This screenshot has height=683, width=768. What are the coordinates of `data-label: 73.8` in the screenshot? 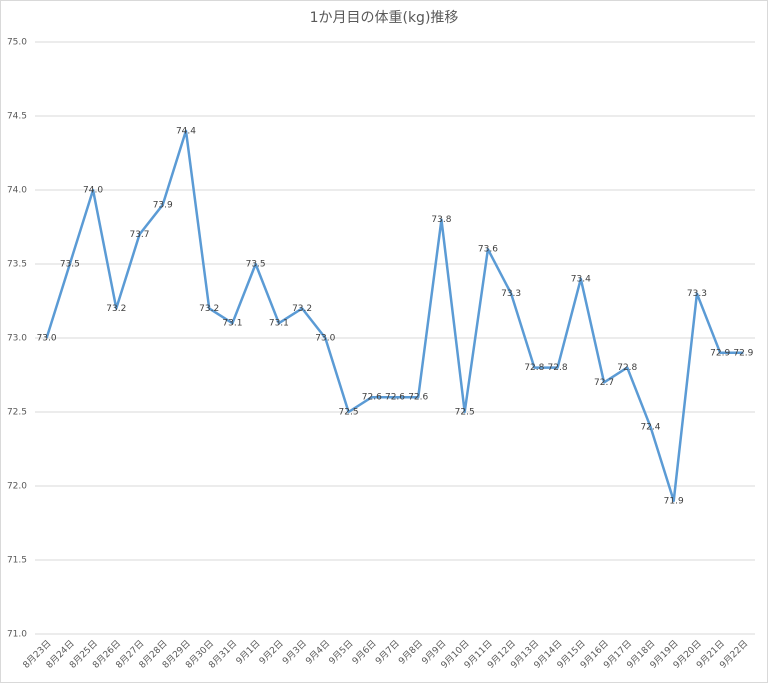 It's located at (441, 220).